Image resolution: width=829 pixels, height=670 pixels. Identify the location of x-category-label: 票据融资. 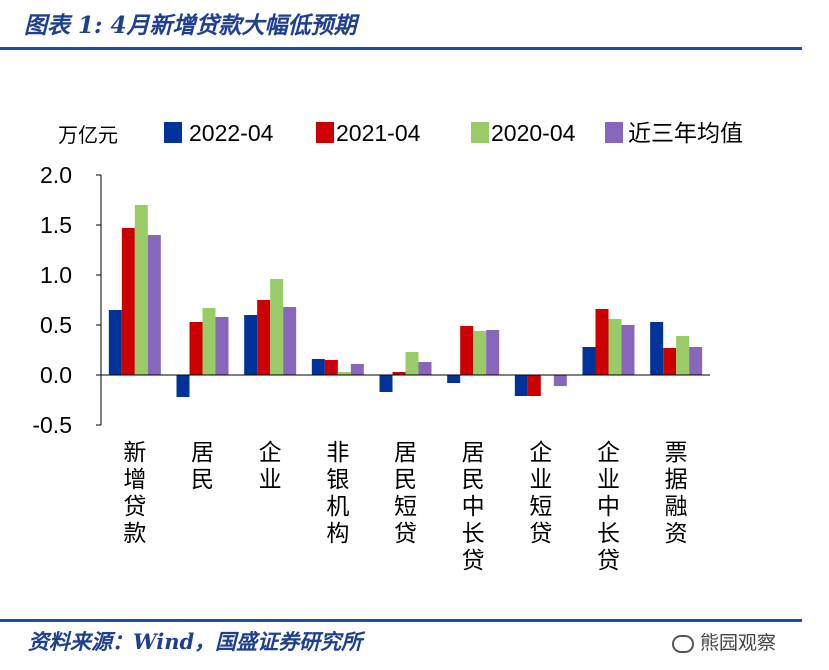
(676, 493).